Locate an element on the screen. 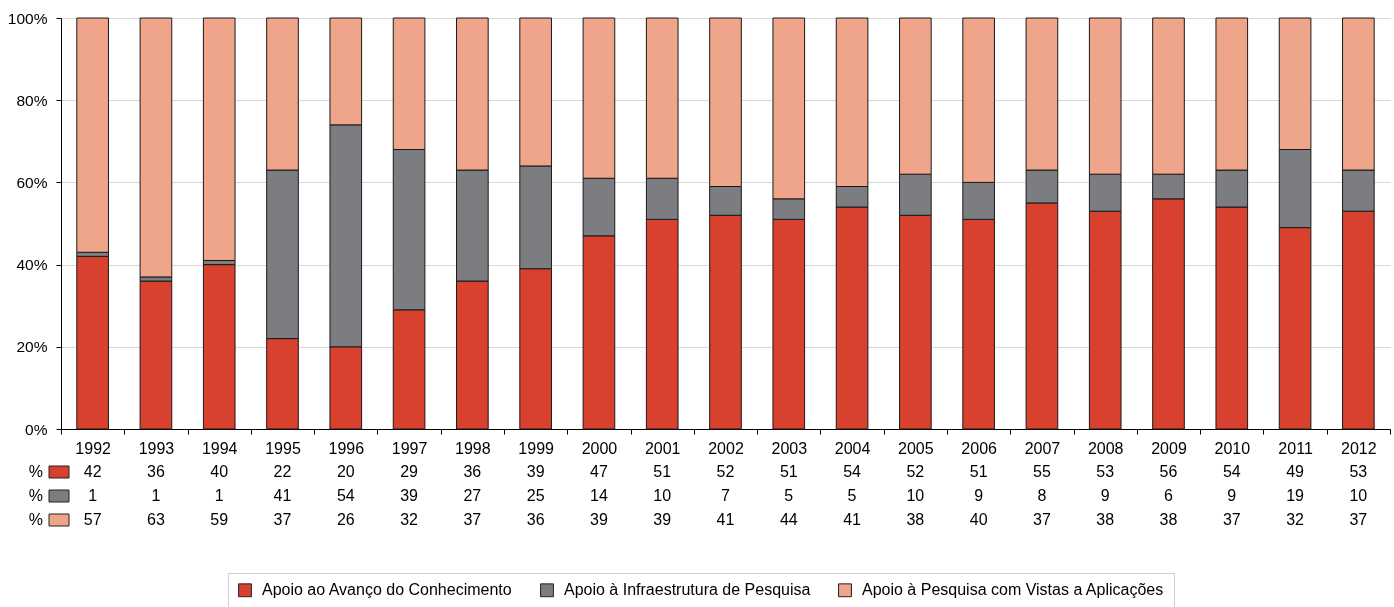 This screenshot has width=1394, height=607. y-tick-label: 20% is located at coordinates (32, 347).